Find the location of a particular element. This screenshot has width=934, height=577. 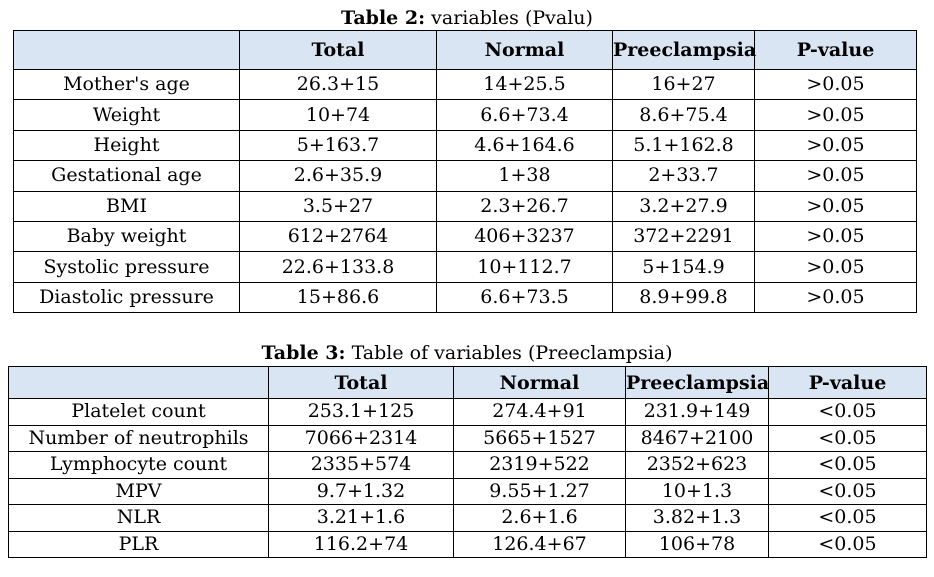

table-cell: 4.6+164.6 is located at coordinates (524, 145).